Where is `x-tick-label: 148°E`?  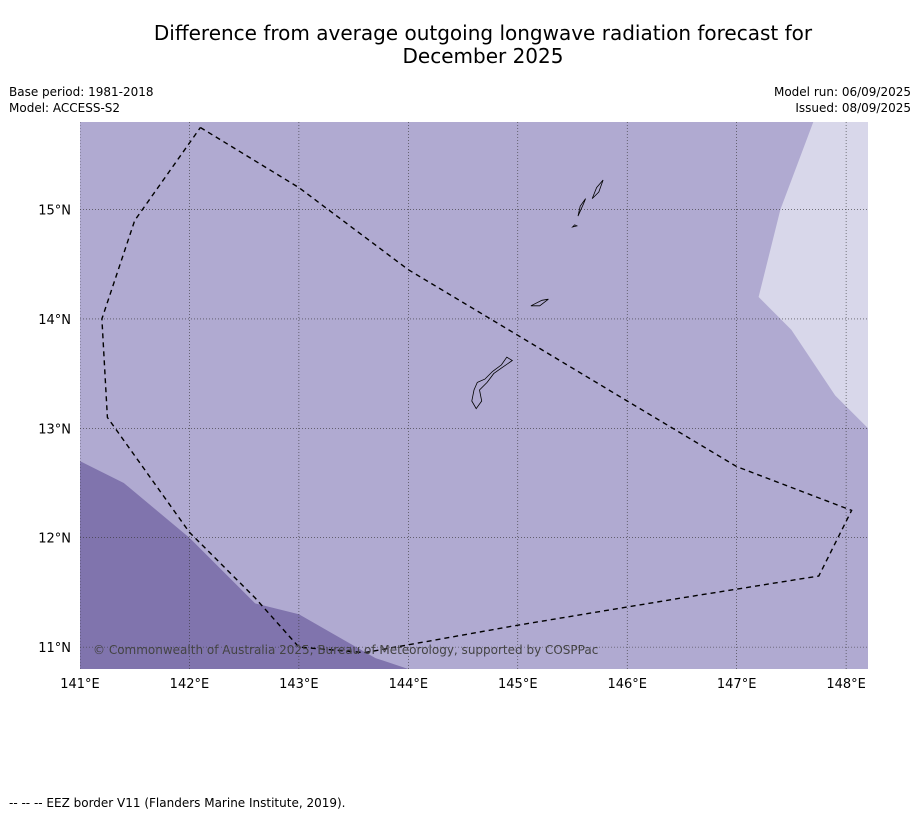
x-tick-label: 148°E is located at coordinates (846, 684).